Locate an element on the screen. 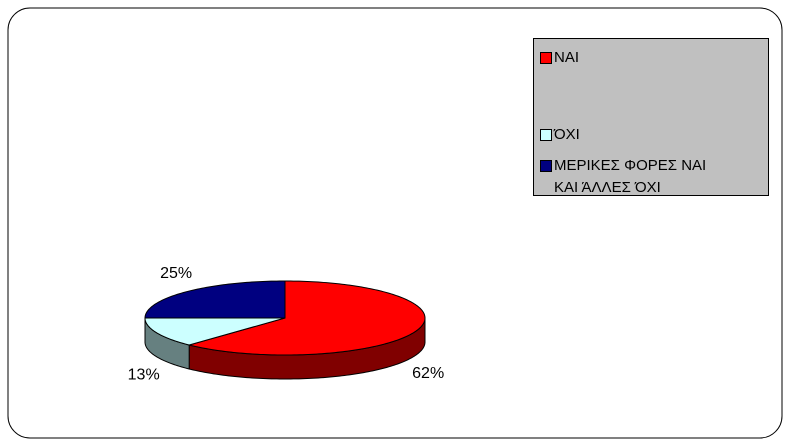 This screenshot has width=792, height=444. legend-entry: ΜΕΡΙΚΕΣ ΦΟΡΕΣ ΝΑΙ ΚΑΙ ΆΛΛΕΣ ΌΧΙ is located at coordinates (650, 177).